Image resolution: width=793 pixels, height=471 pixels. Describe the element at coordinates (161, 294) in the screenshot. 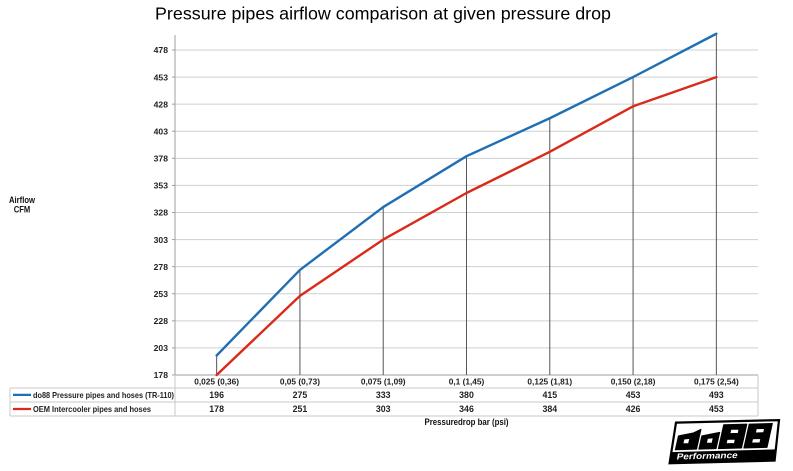

I see `svg-text: 253` at that location.